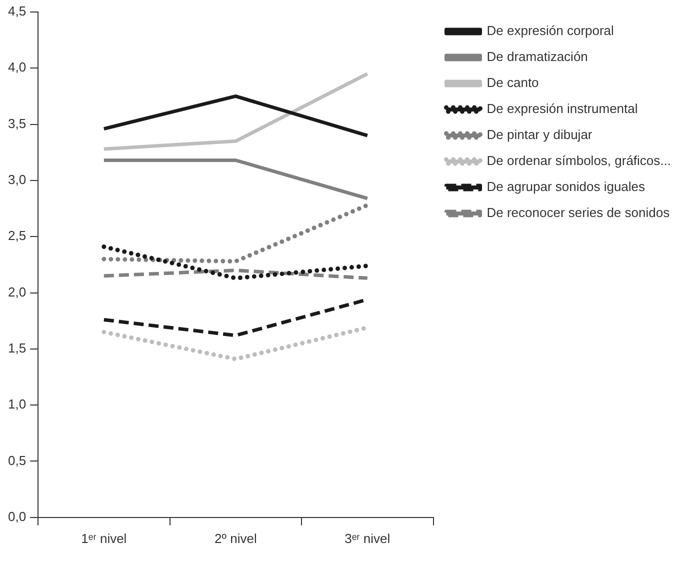 The width and height of the screenshot is (691, 561). What do you see at coordinates (17, 404) in the screenshot?
I see `y-tick-label: 1,0` at bounding box center [17, 404].